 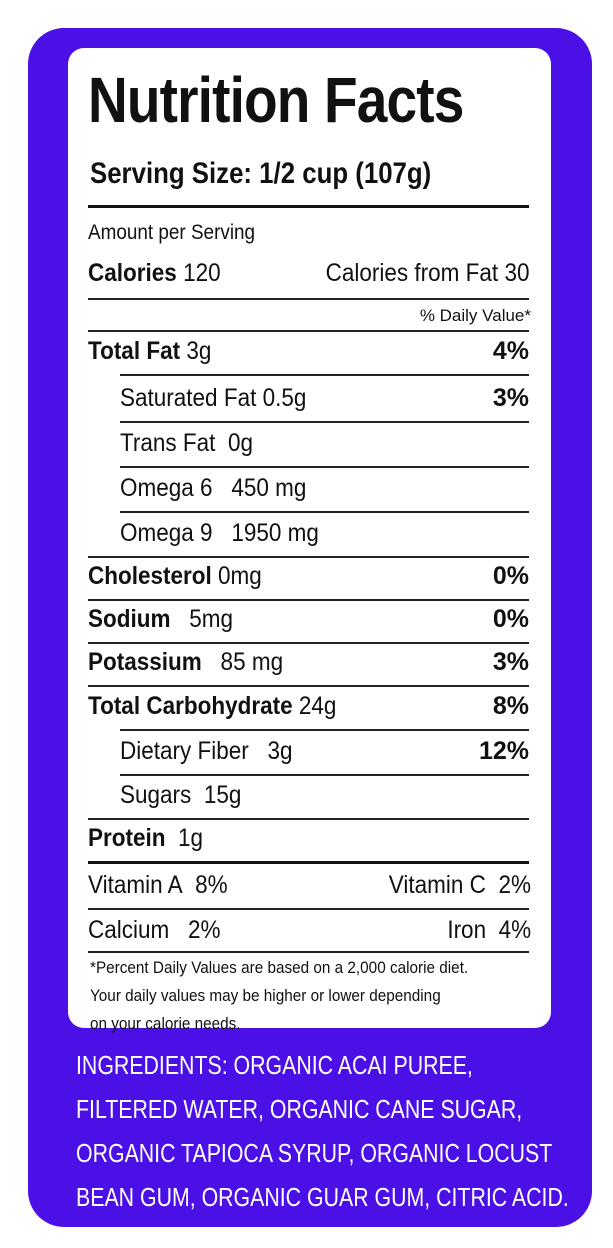 I want to click on nutrient-name: Total Carbohydrate, so click(x=190, y=706).